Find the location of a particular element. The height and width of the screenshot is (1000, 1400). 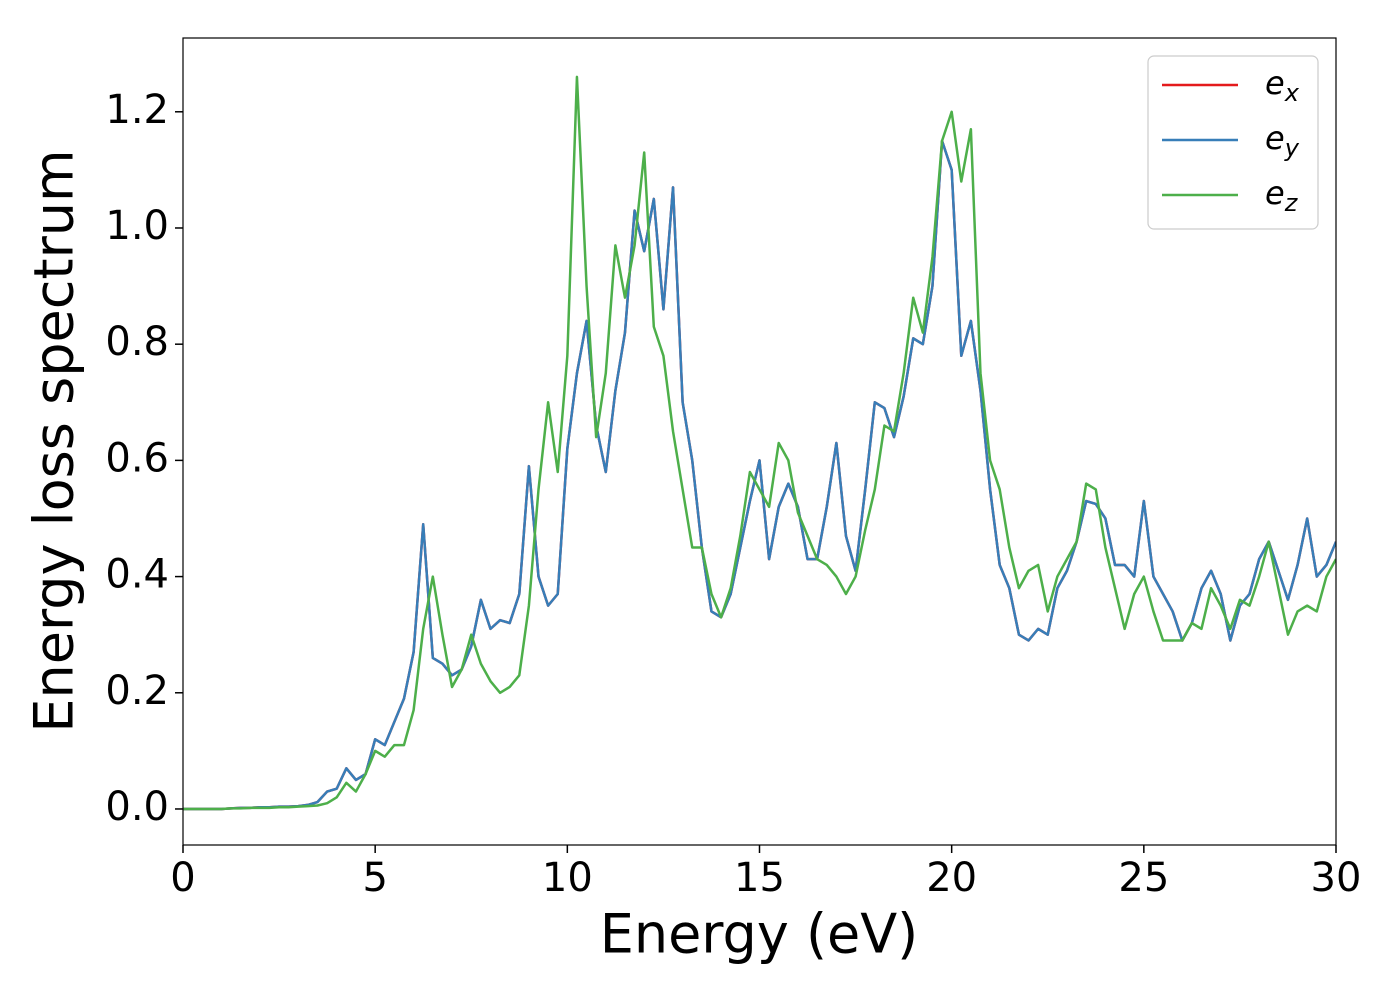

legend-label: ez is located at coordinates (1282, 195).